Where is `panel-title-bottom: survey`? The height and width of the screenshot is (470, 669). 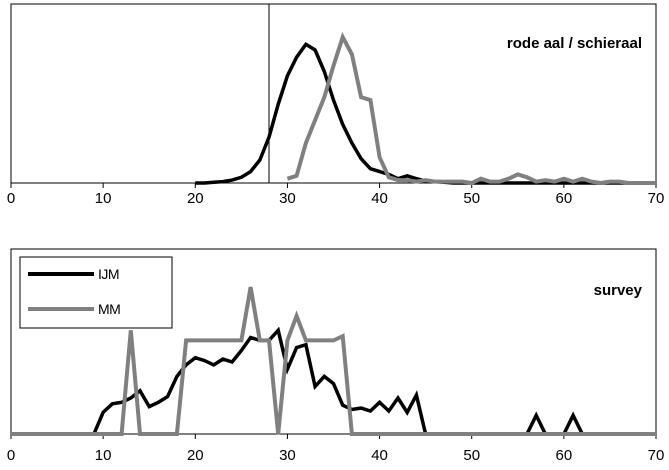 panel-title-bottom: survey is located at coordinates (618, 290).